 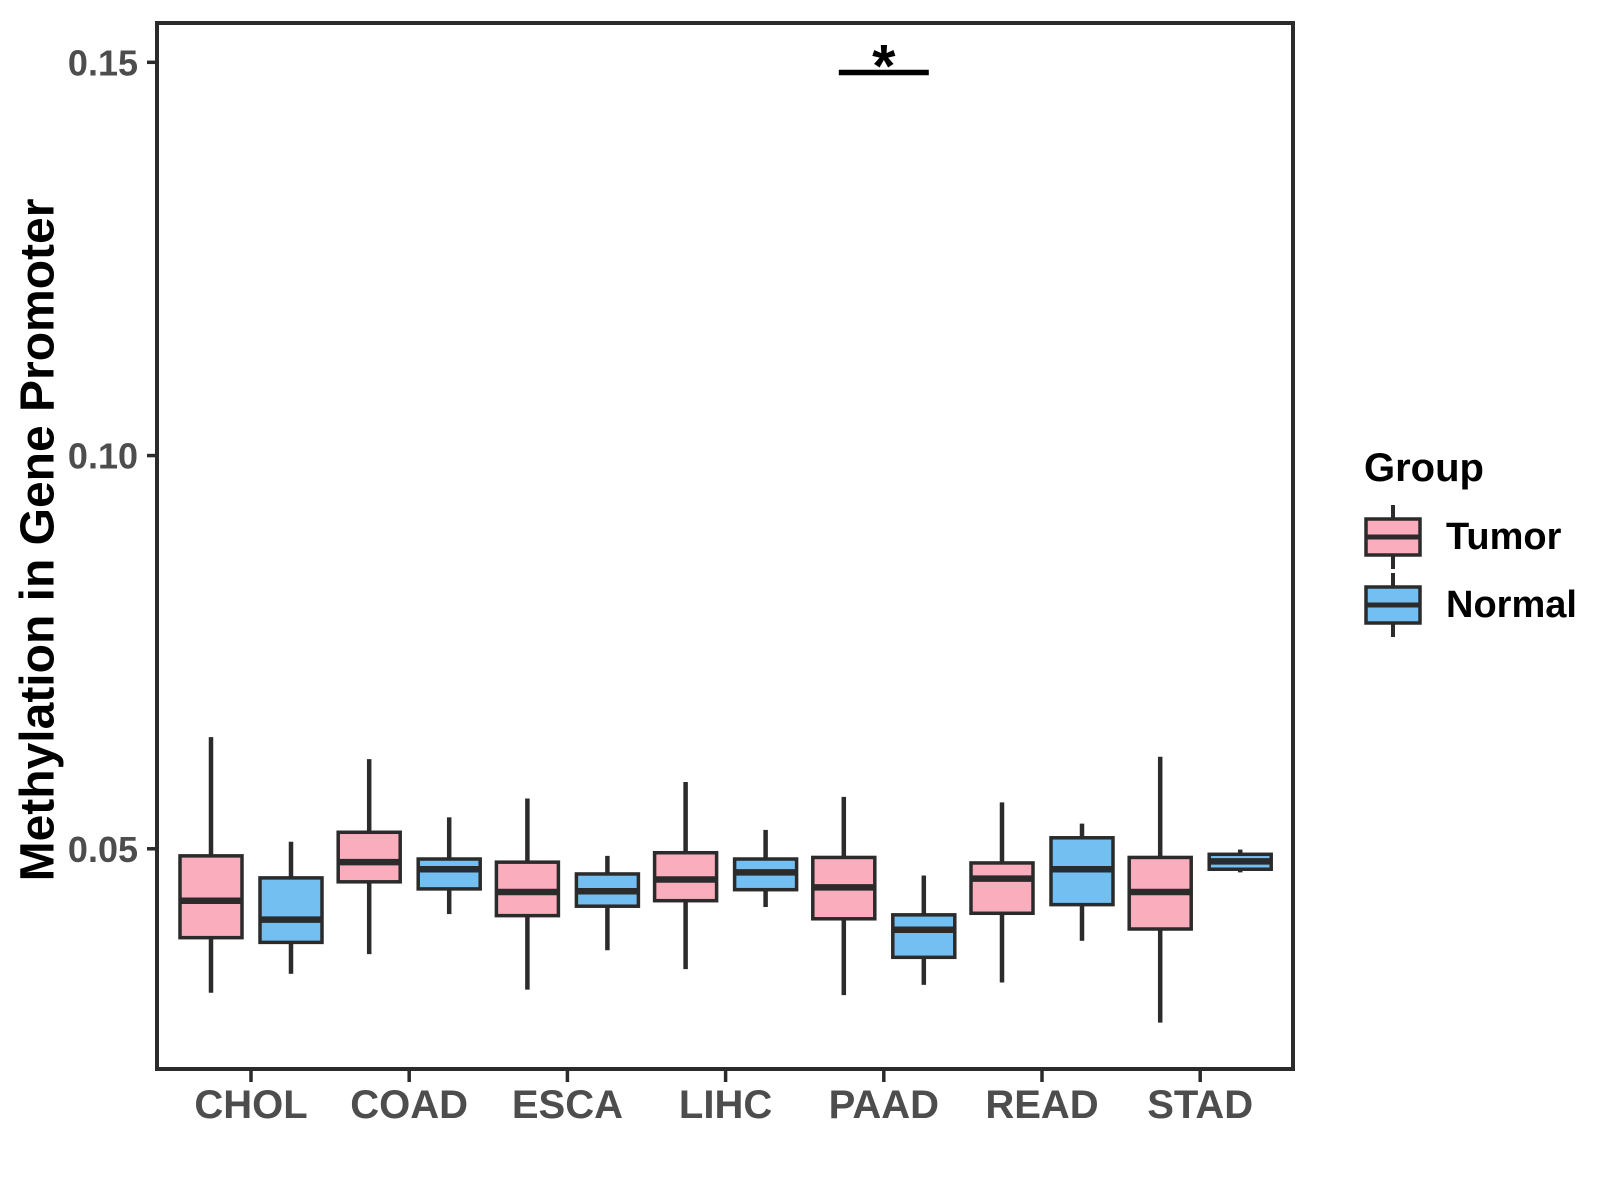 What do you see at coordinates (1424, 468) in the screenshot?
I see `legend-title: Group` at bounding box center [1424, 468].